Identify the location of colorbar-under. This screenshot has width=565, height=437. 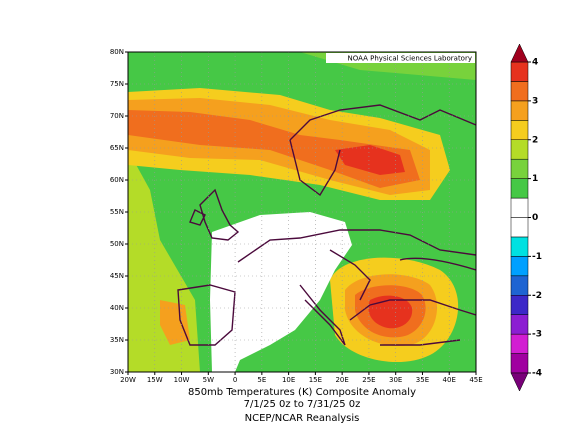
(519, 382).